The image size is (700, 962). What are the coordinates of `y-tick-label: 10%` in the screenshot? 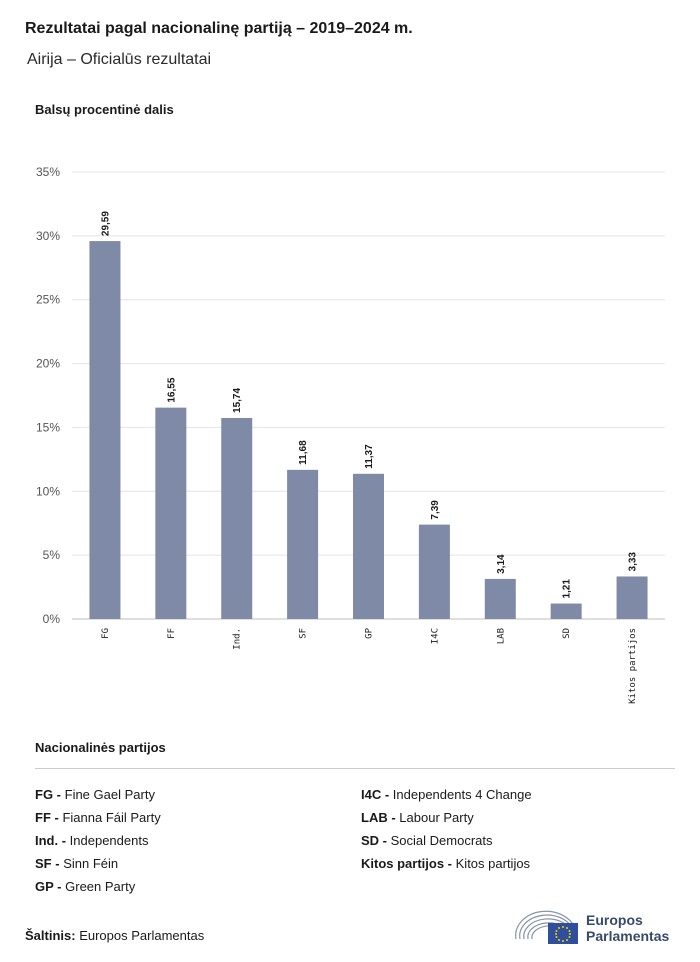 It's located at (48, 491).